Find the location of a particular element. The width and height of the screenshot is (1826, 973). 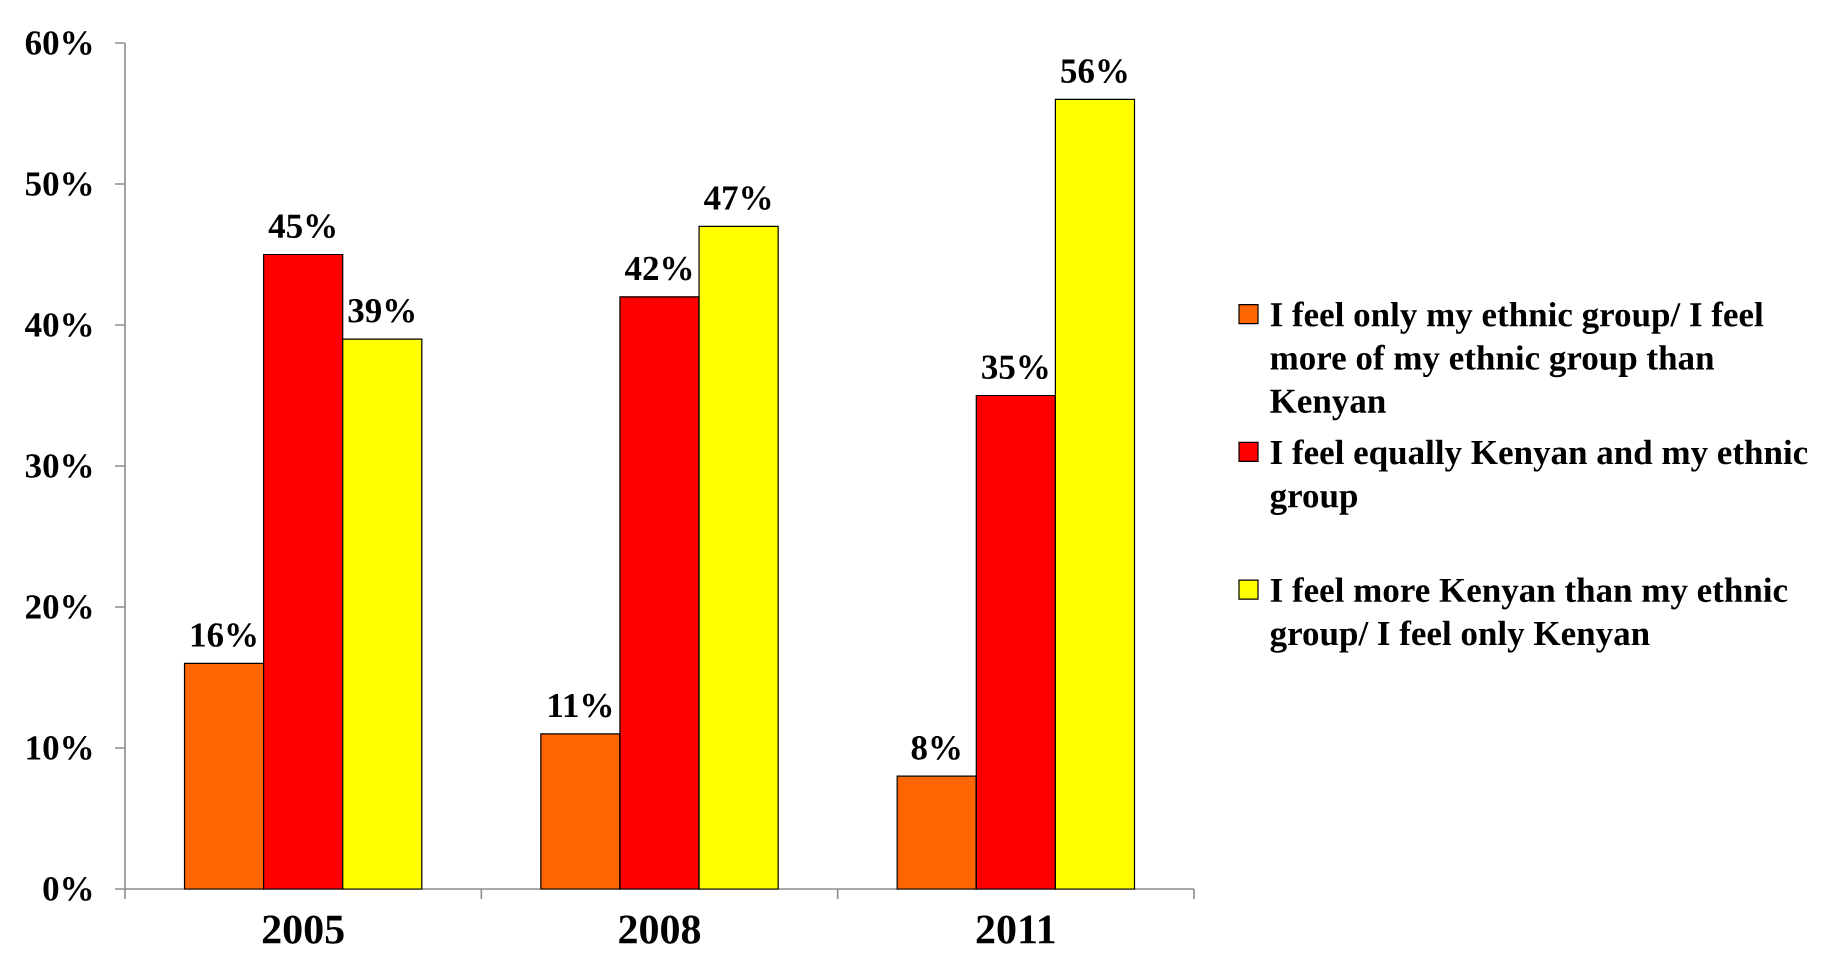

data-label: 47% is located at coordinates (737, 198).